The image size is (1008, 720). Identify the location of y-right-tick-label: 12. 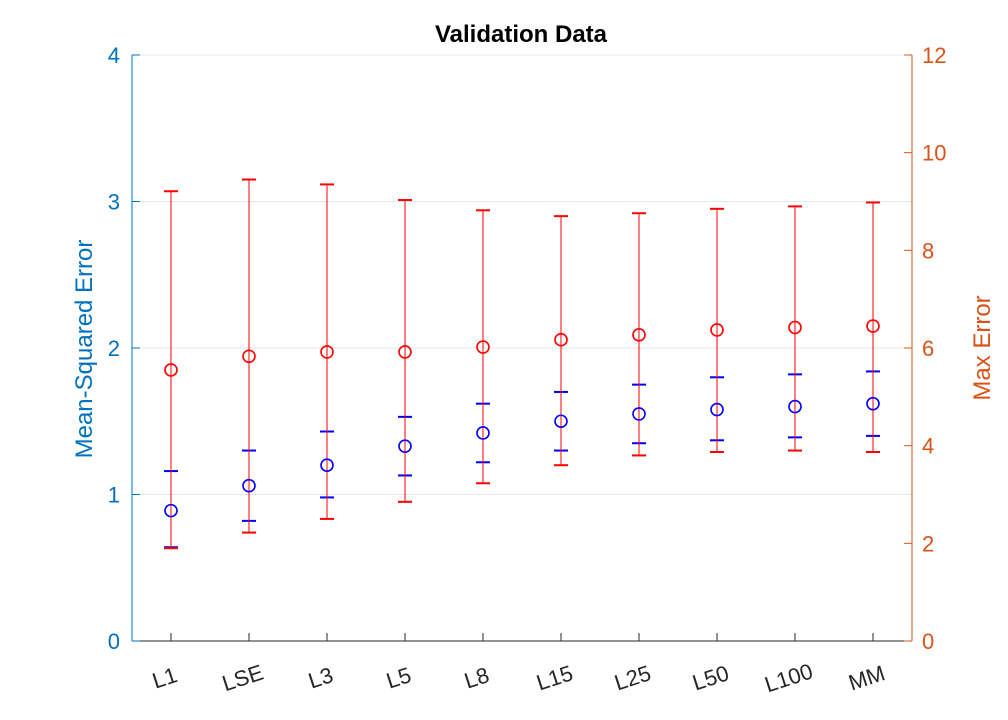
(934, 55).